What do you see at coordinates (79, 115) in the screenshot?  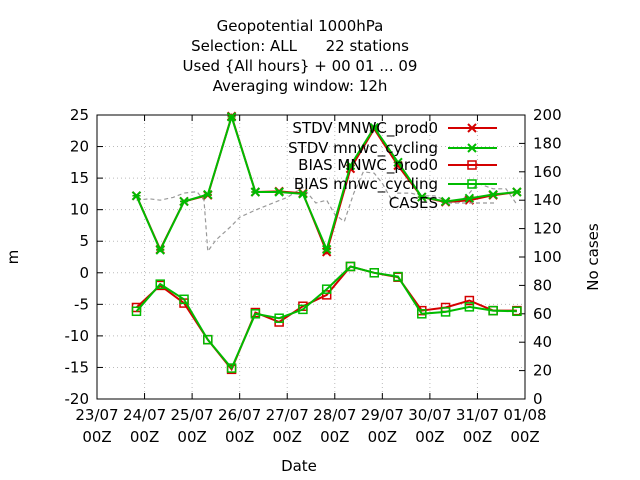 I see `y-tick-label: 25` at bounding box center [79, 115].